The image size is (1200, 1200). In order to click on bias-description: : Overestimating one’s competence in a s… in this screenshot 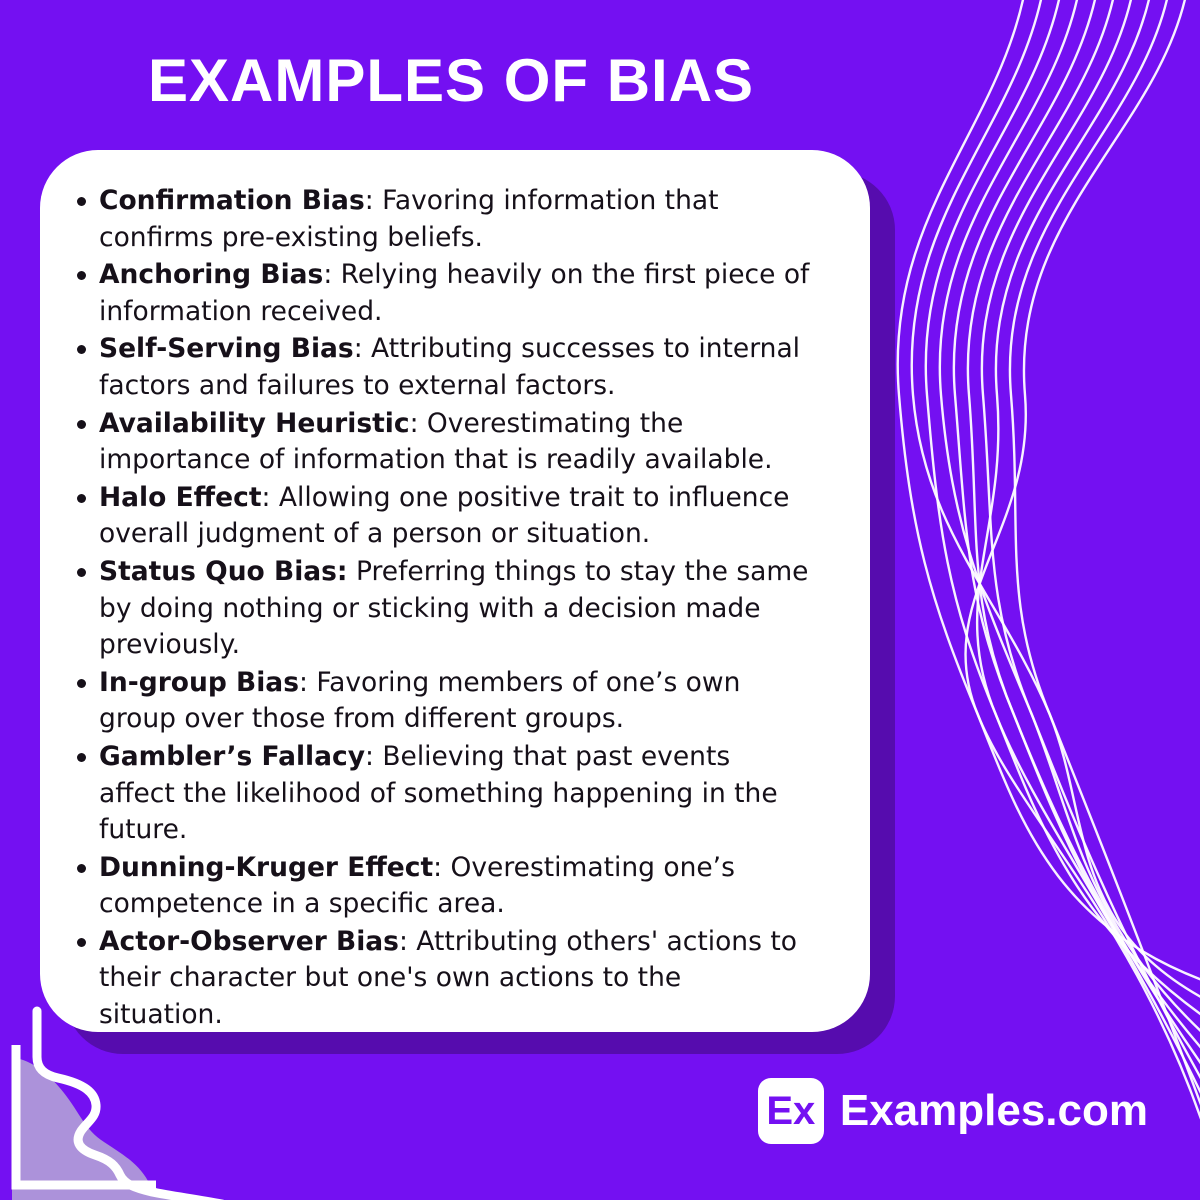, I will do `click(417, 885)`.